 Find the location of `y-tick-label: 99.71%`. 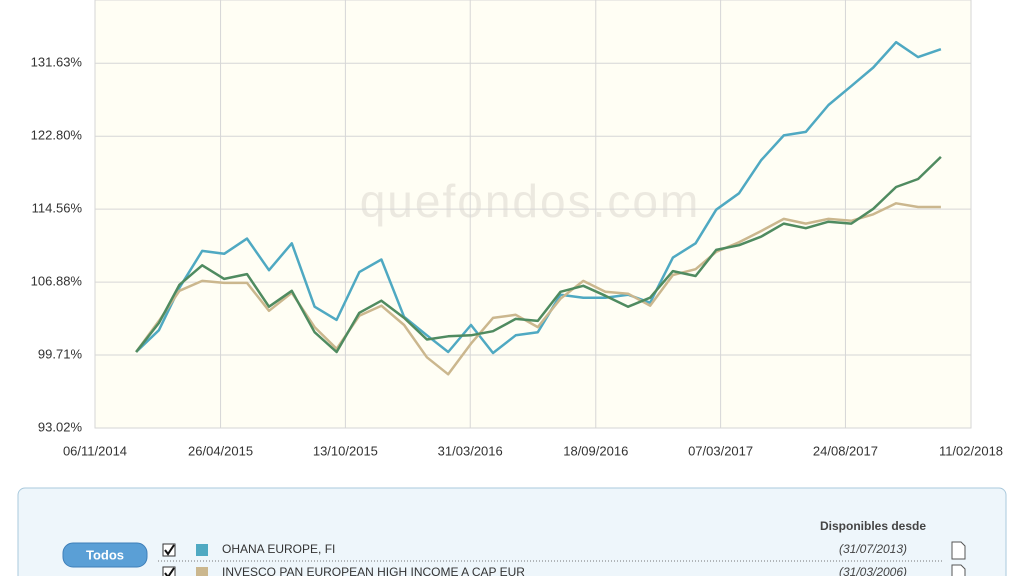

y-tick-label: 99.71% is located at coordinates (60, 353).